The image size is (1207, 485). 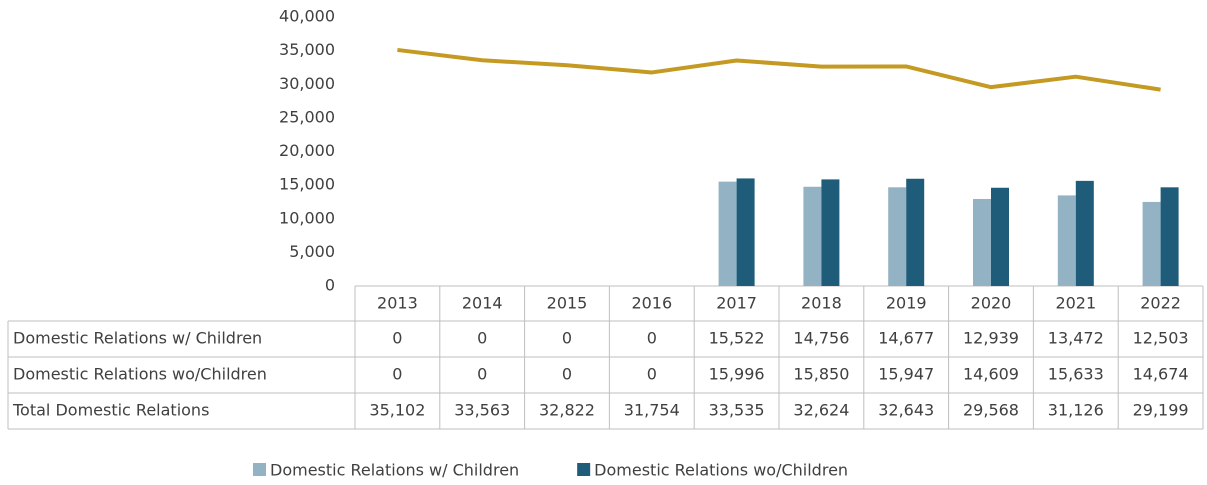 I want to click on table-cell: 32,822, so click(x=567, y=410).